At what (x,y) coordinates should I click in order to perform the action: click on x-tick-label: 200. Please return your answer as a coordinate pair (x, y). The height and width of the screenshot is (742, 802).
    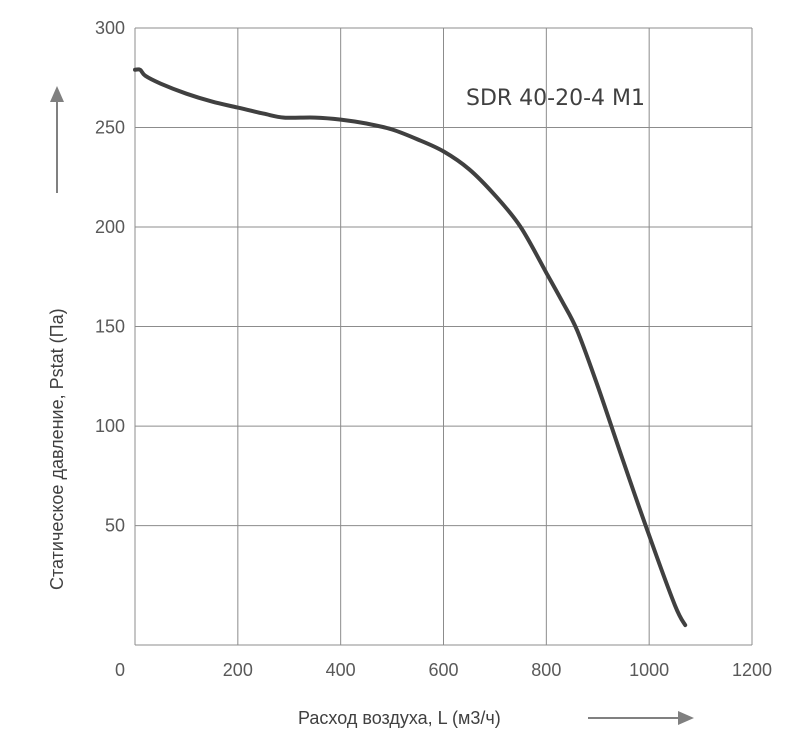
    Looking at the image, I should click on (238, 670).